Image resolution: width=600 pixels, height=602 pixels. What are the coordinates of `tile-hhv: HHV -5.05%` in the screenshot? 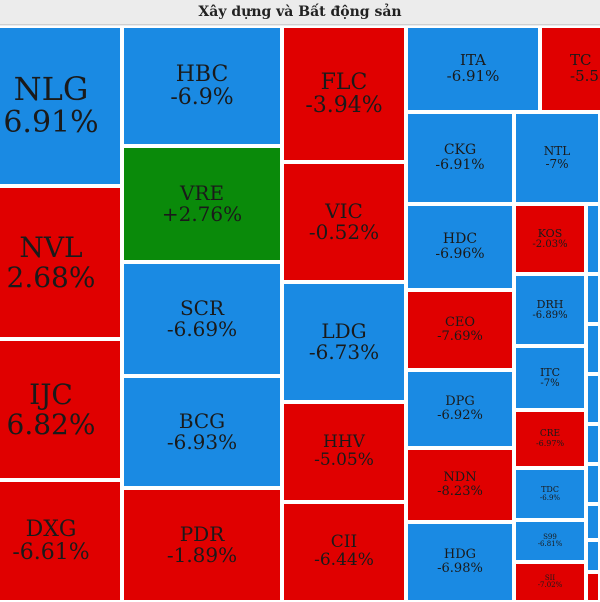 It's located at (344, 452).